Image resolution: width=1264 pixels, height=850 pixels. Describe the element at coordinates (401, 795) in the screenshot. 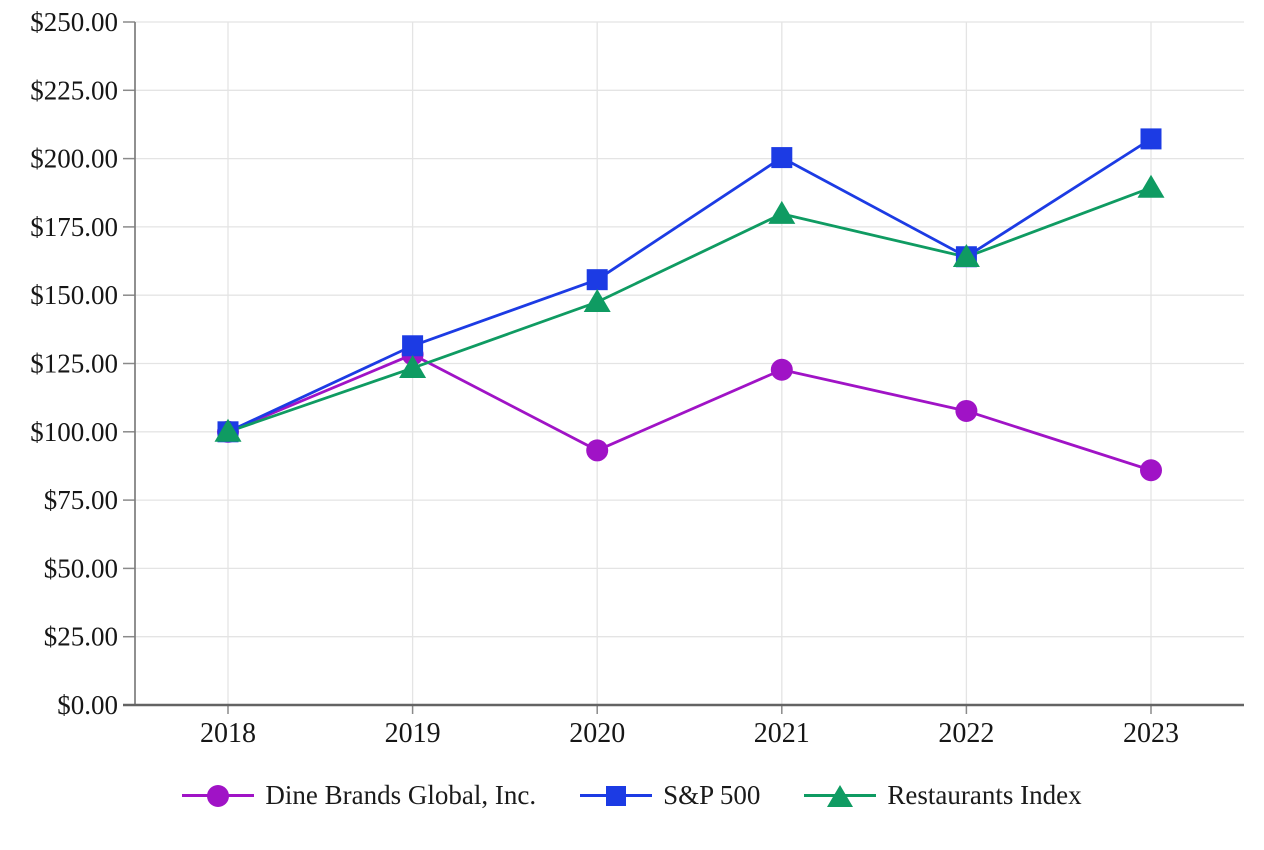

I see `legend-label-dine-brands: Dine Brands Global, Inc.` at that location.